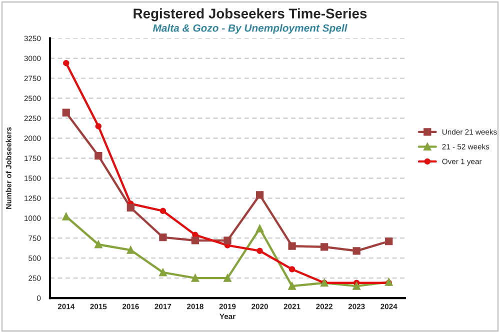  I want to click on chart-subtitle: Malta & Gozo - By Unemployment Spell, so click(250, 29).